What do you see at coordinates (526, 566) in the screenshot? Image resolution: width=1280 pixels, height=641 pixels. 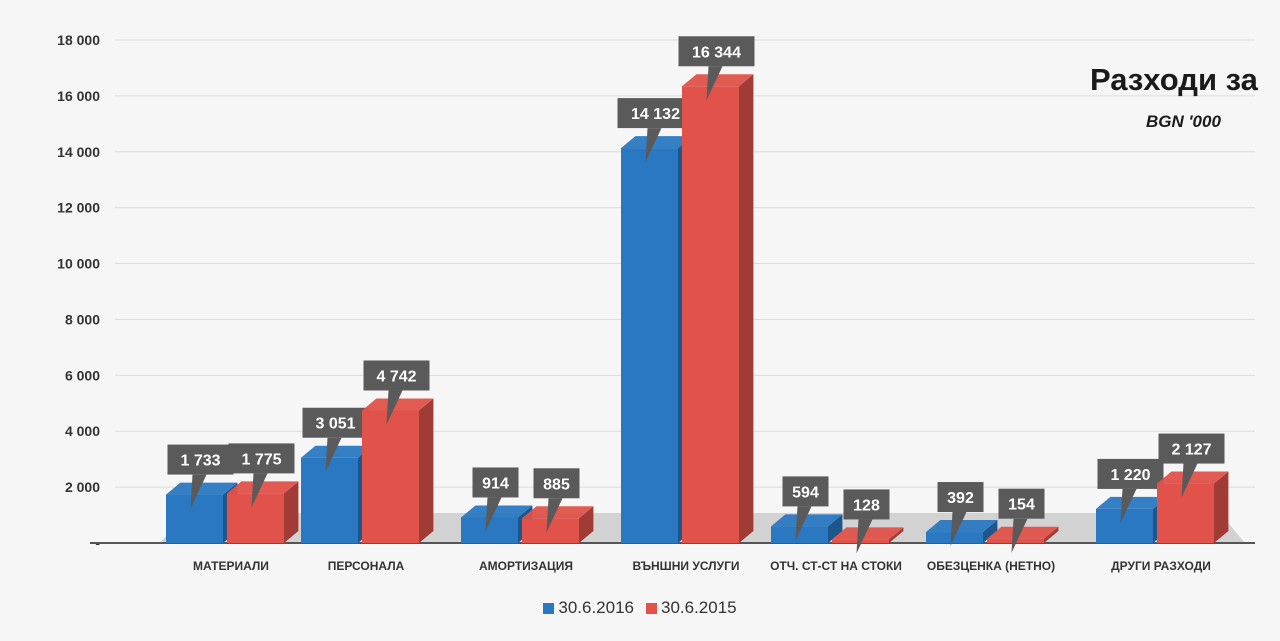 I see `x-tick-label: АМОРТИЗАЦИЯ` at bounding box center [526, 566].